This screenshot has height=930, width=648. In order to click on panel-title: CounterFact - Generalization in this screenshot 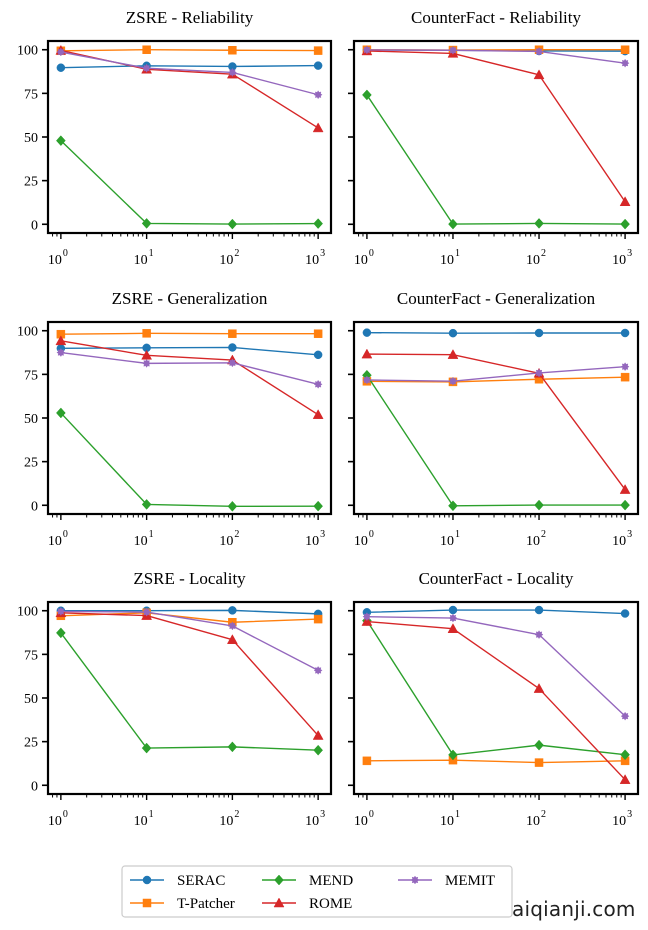, I will do `click(496, 298)`.